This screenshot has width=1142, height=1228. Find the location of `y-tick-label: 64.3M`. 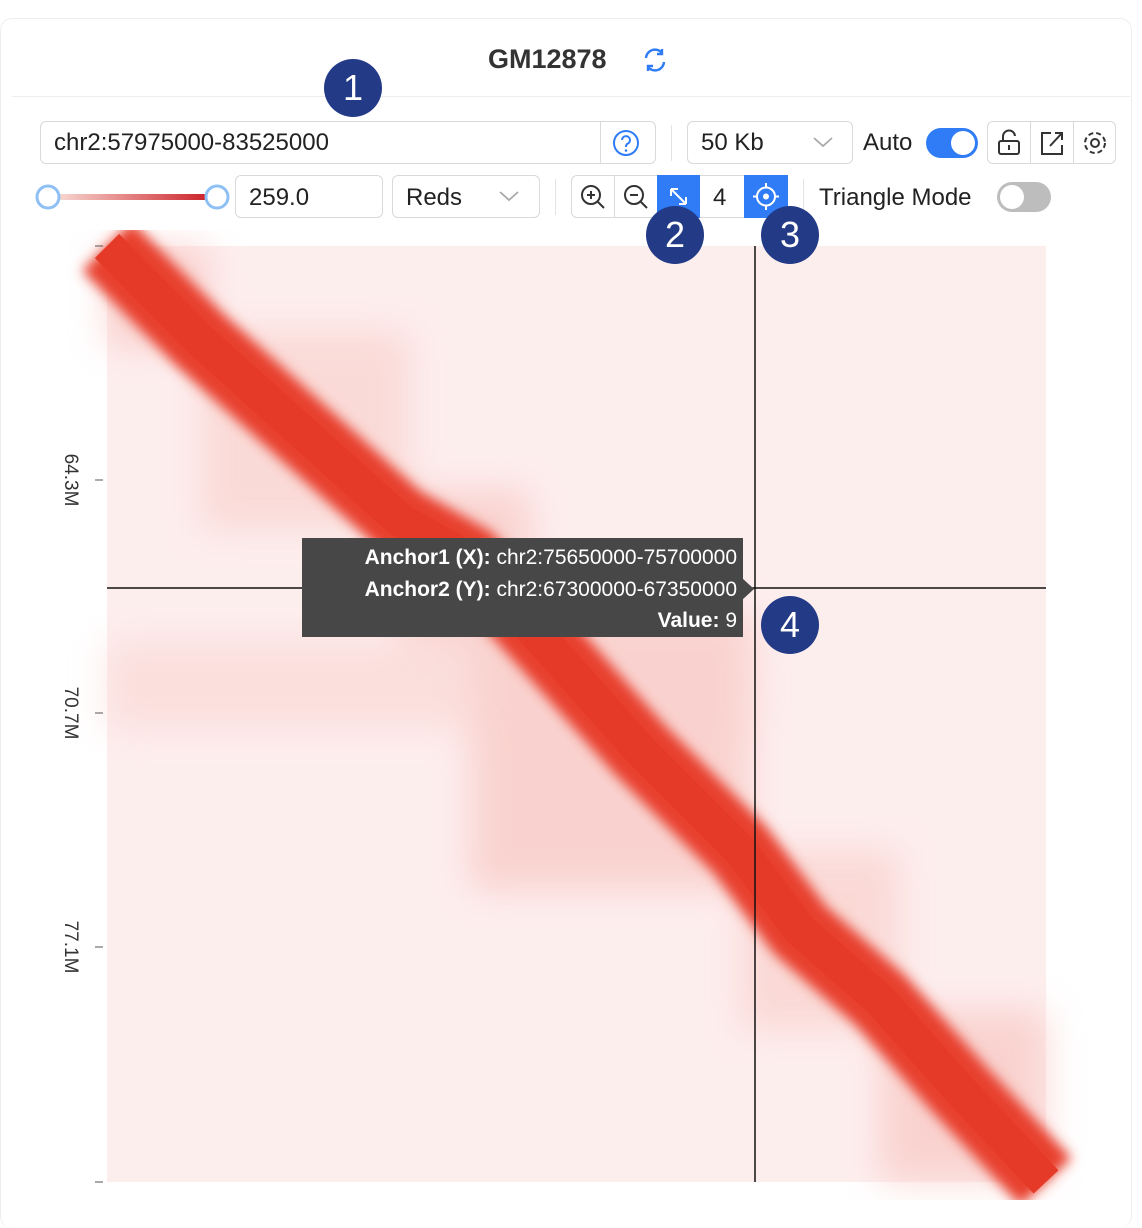

y-tick-label: 64.3M is located at coordinates (70, 480).